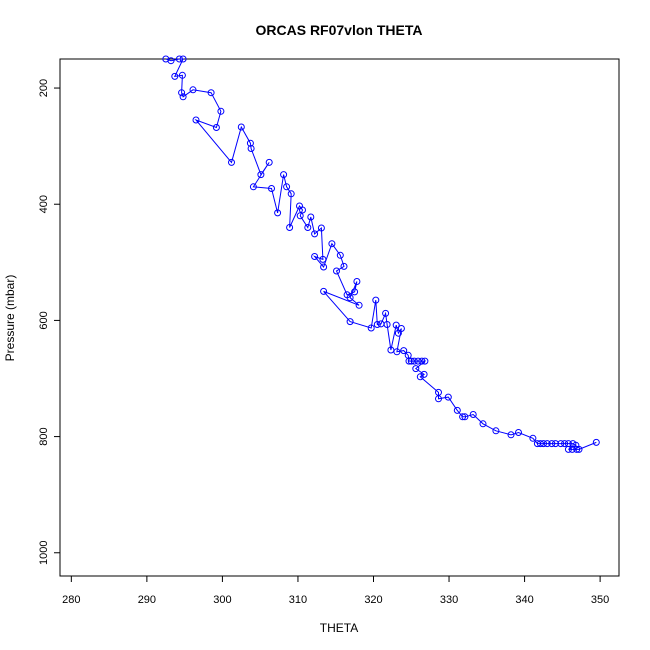 Image resolution: width=650 pixels, height=650 pixels. Describe the element at coordinates (339, 628) in the screenshot. I see `x-axis-label: THETA` at that location.